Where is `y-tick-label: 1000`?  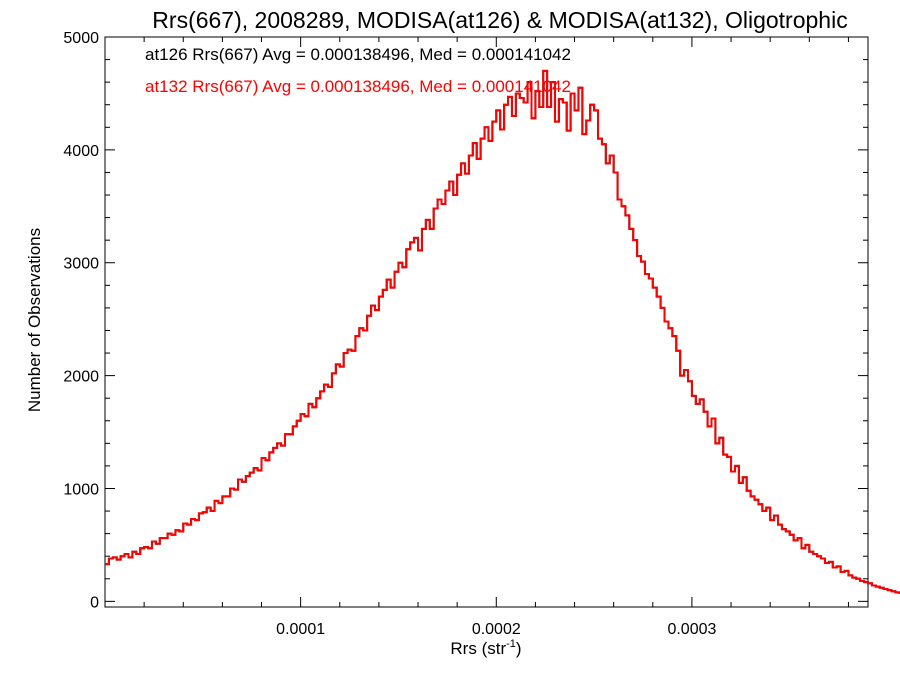
y-tick-label: 1000 is located at coordinates (81, 489).